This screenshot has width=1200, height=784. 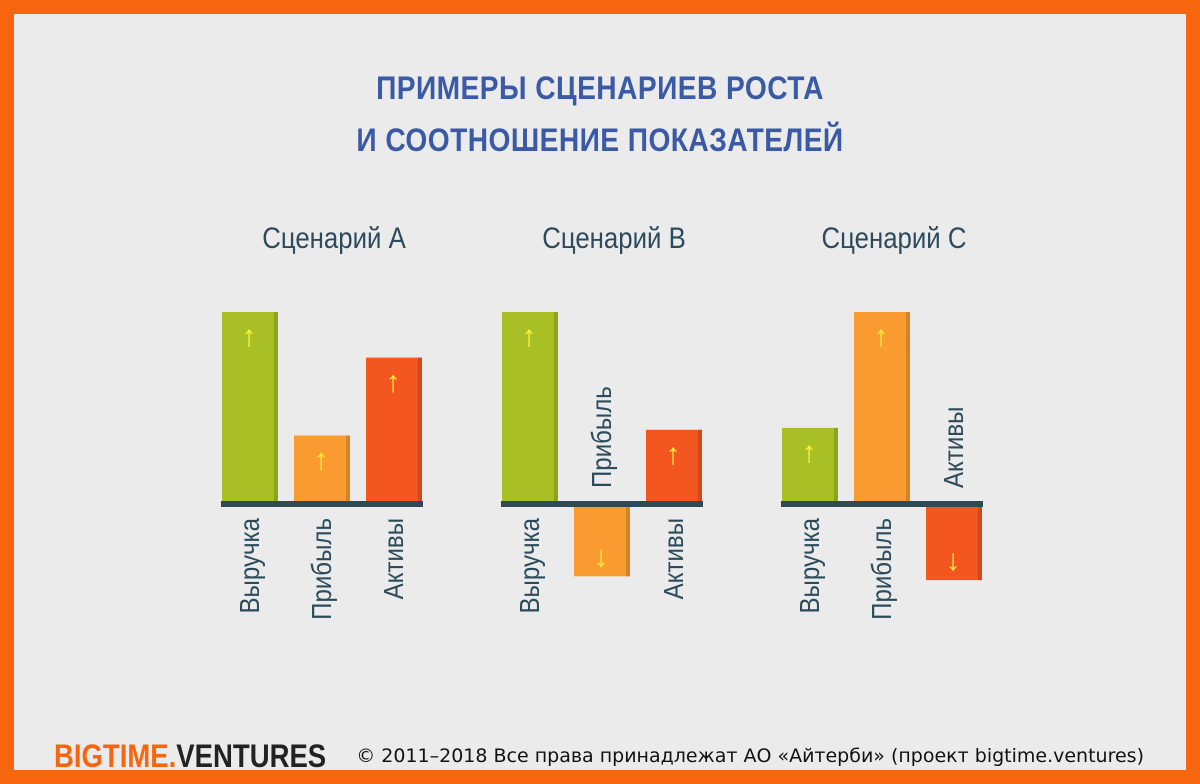 I want to click on scenario-title: Сценарий A, so click(x=334, y=237).